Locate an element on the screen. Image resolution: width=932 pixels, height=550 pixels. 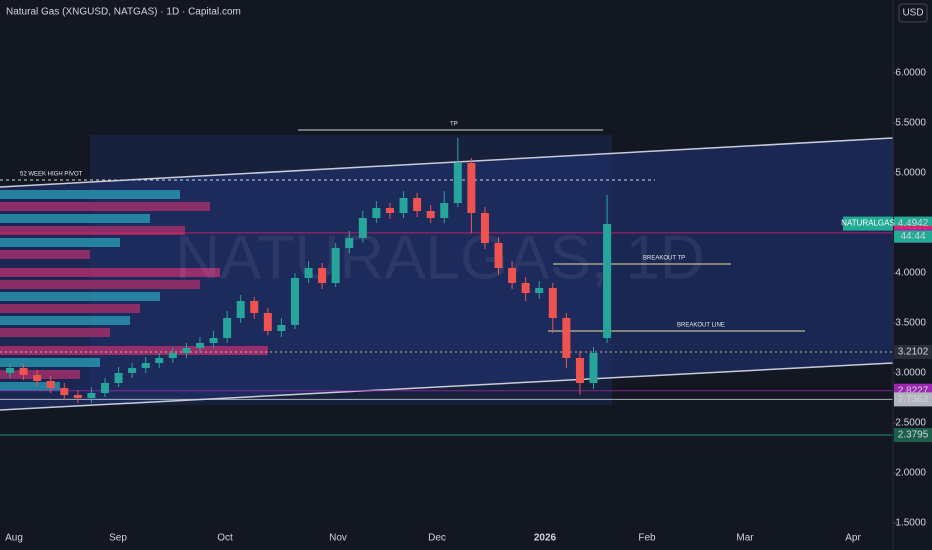
x-tick-label: Mar is located at coordinates (745, 538).